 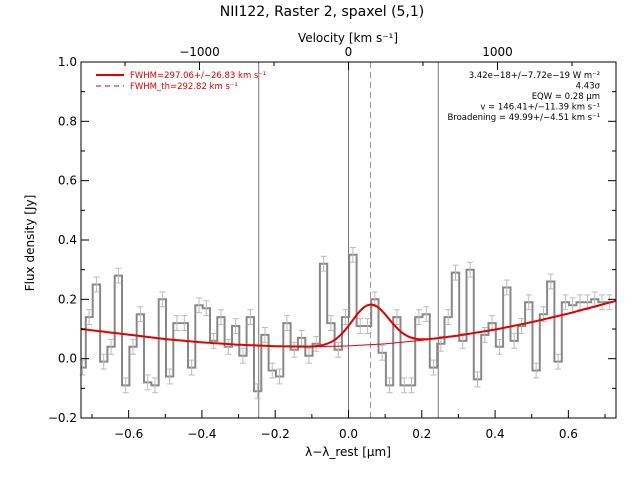 What do you see at coordinates (67, 181) in the screenshot?
I see `y-tick-label: 0.6` at bounding box center [67, 181].